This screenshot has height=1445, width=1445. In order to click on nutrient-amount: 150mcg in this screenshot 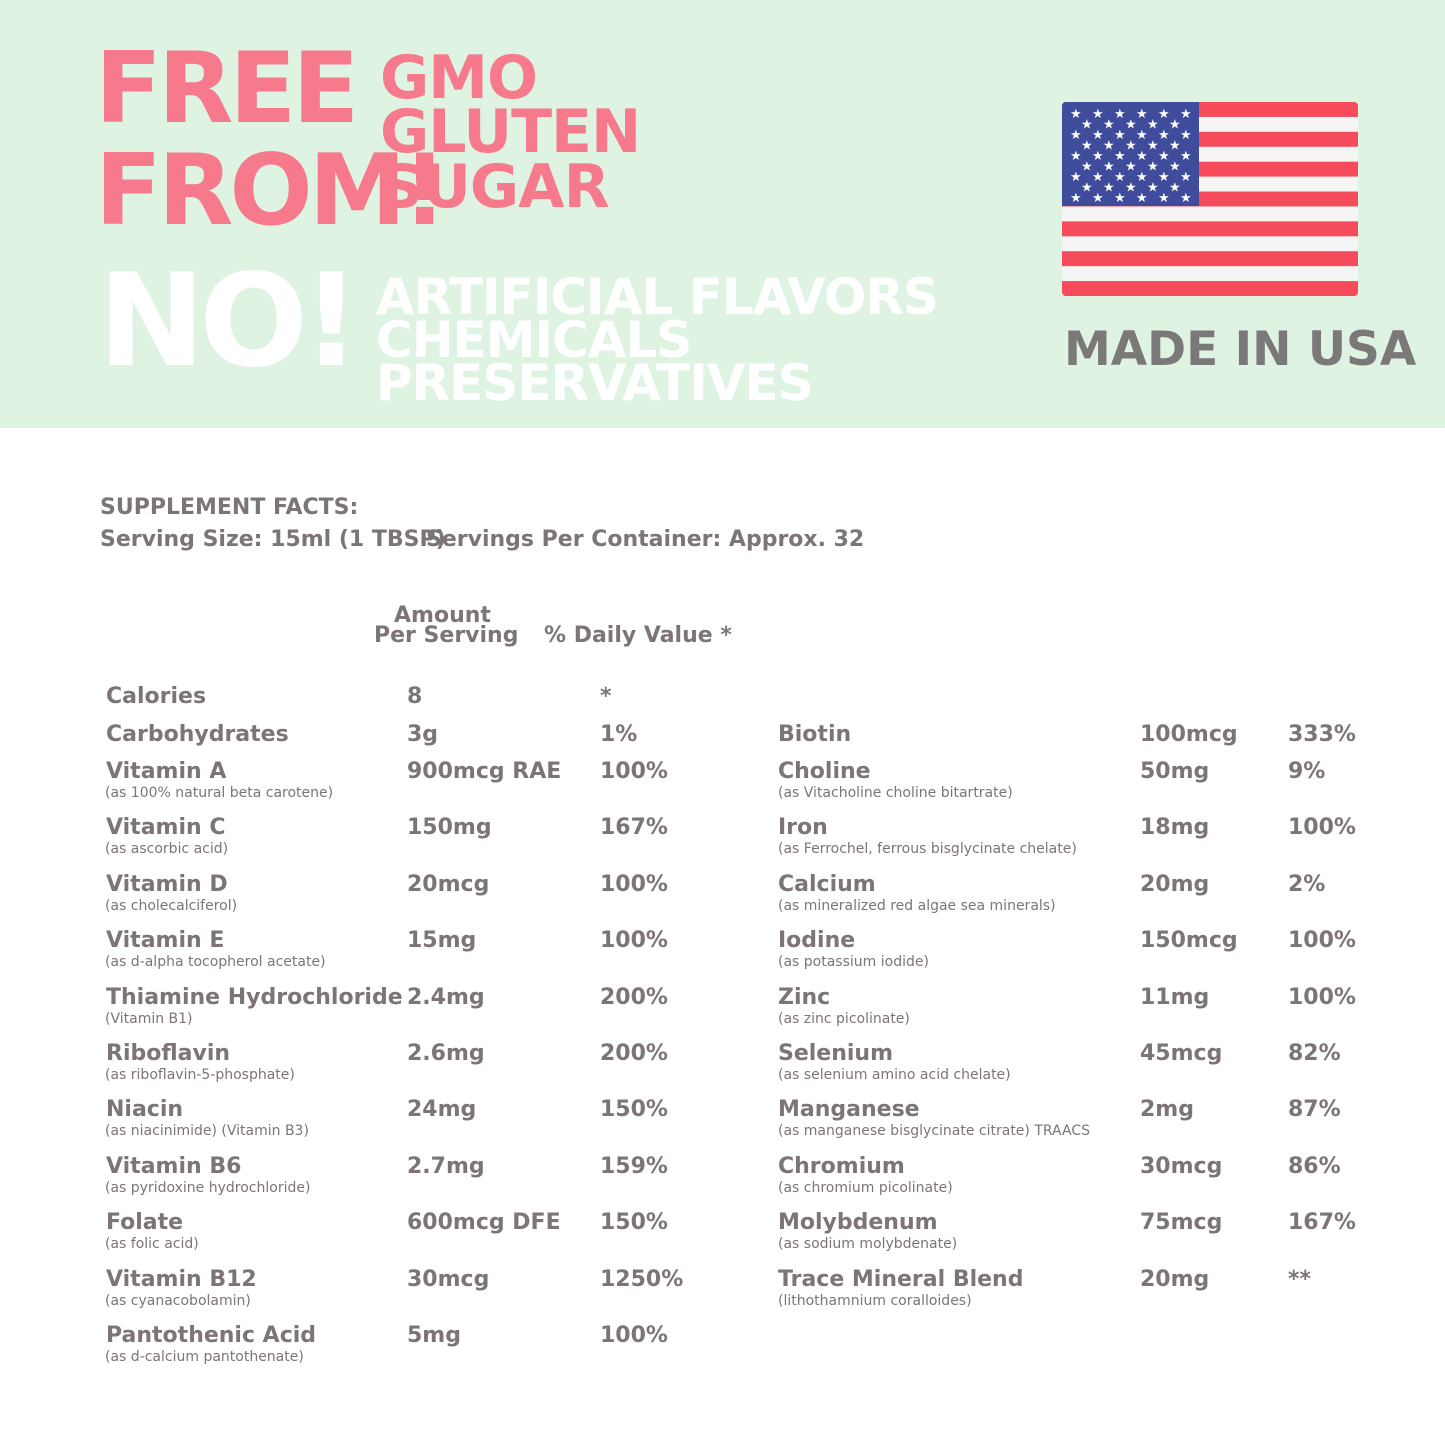, I will do `click(1189, 941)`.